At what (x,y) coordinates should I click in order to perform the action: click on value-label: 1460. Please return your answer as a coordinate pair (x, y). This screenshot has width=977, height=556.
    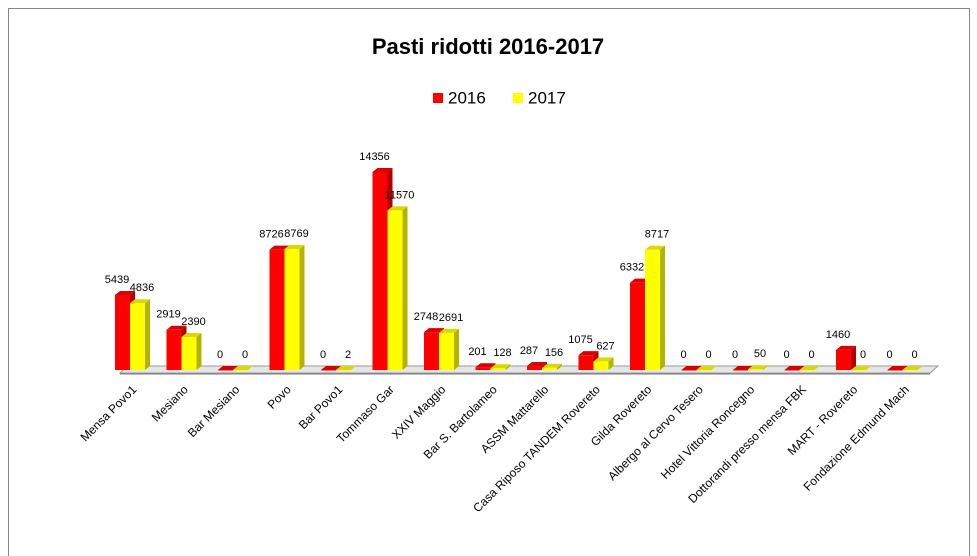
    Looking at the image, I should click on (838, 335).